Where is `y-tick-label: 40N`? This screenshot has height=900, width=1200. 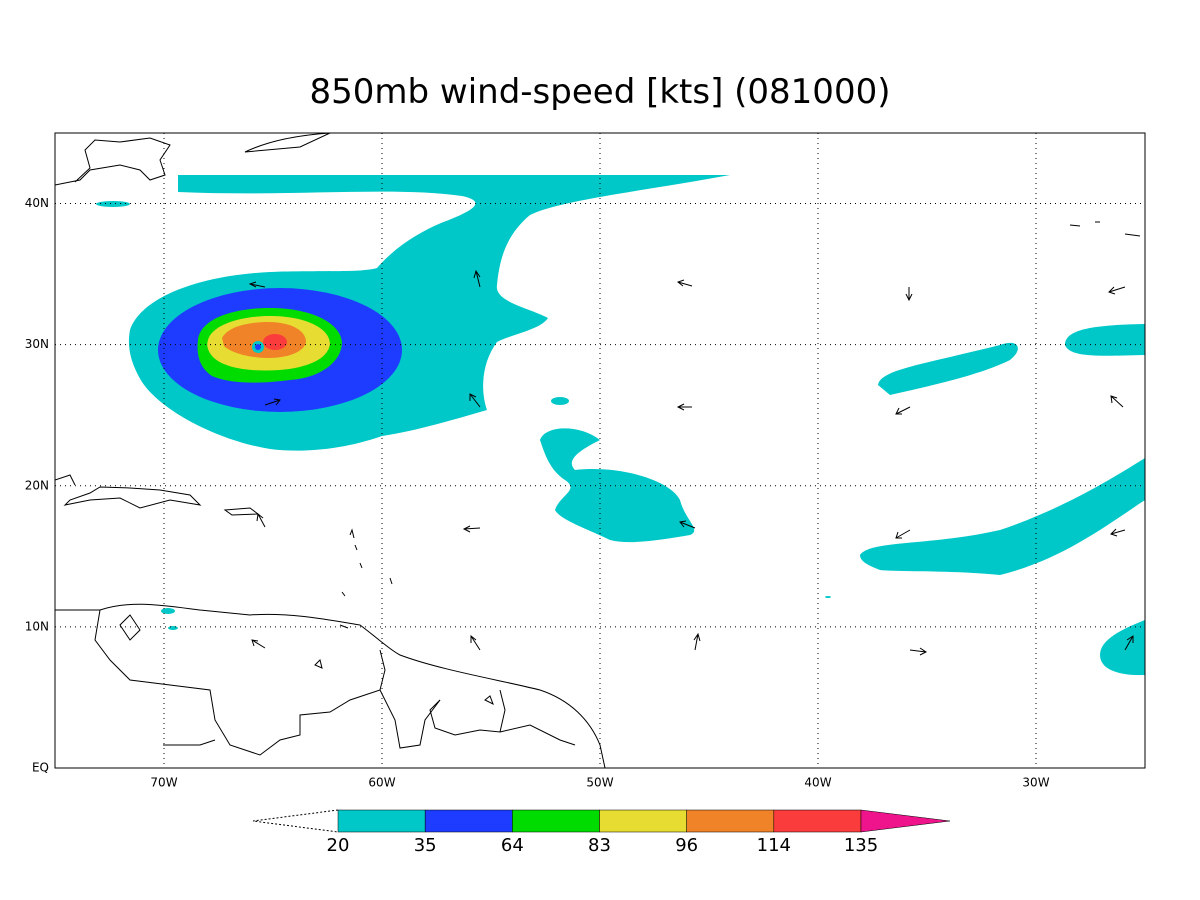
y-tick-label: 40N is located at coordinates (37, 203).